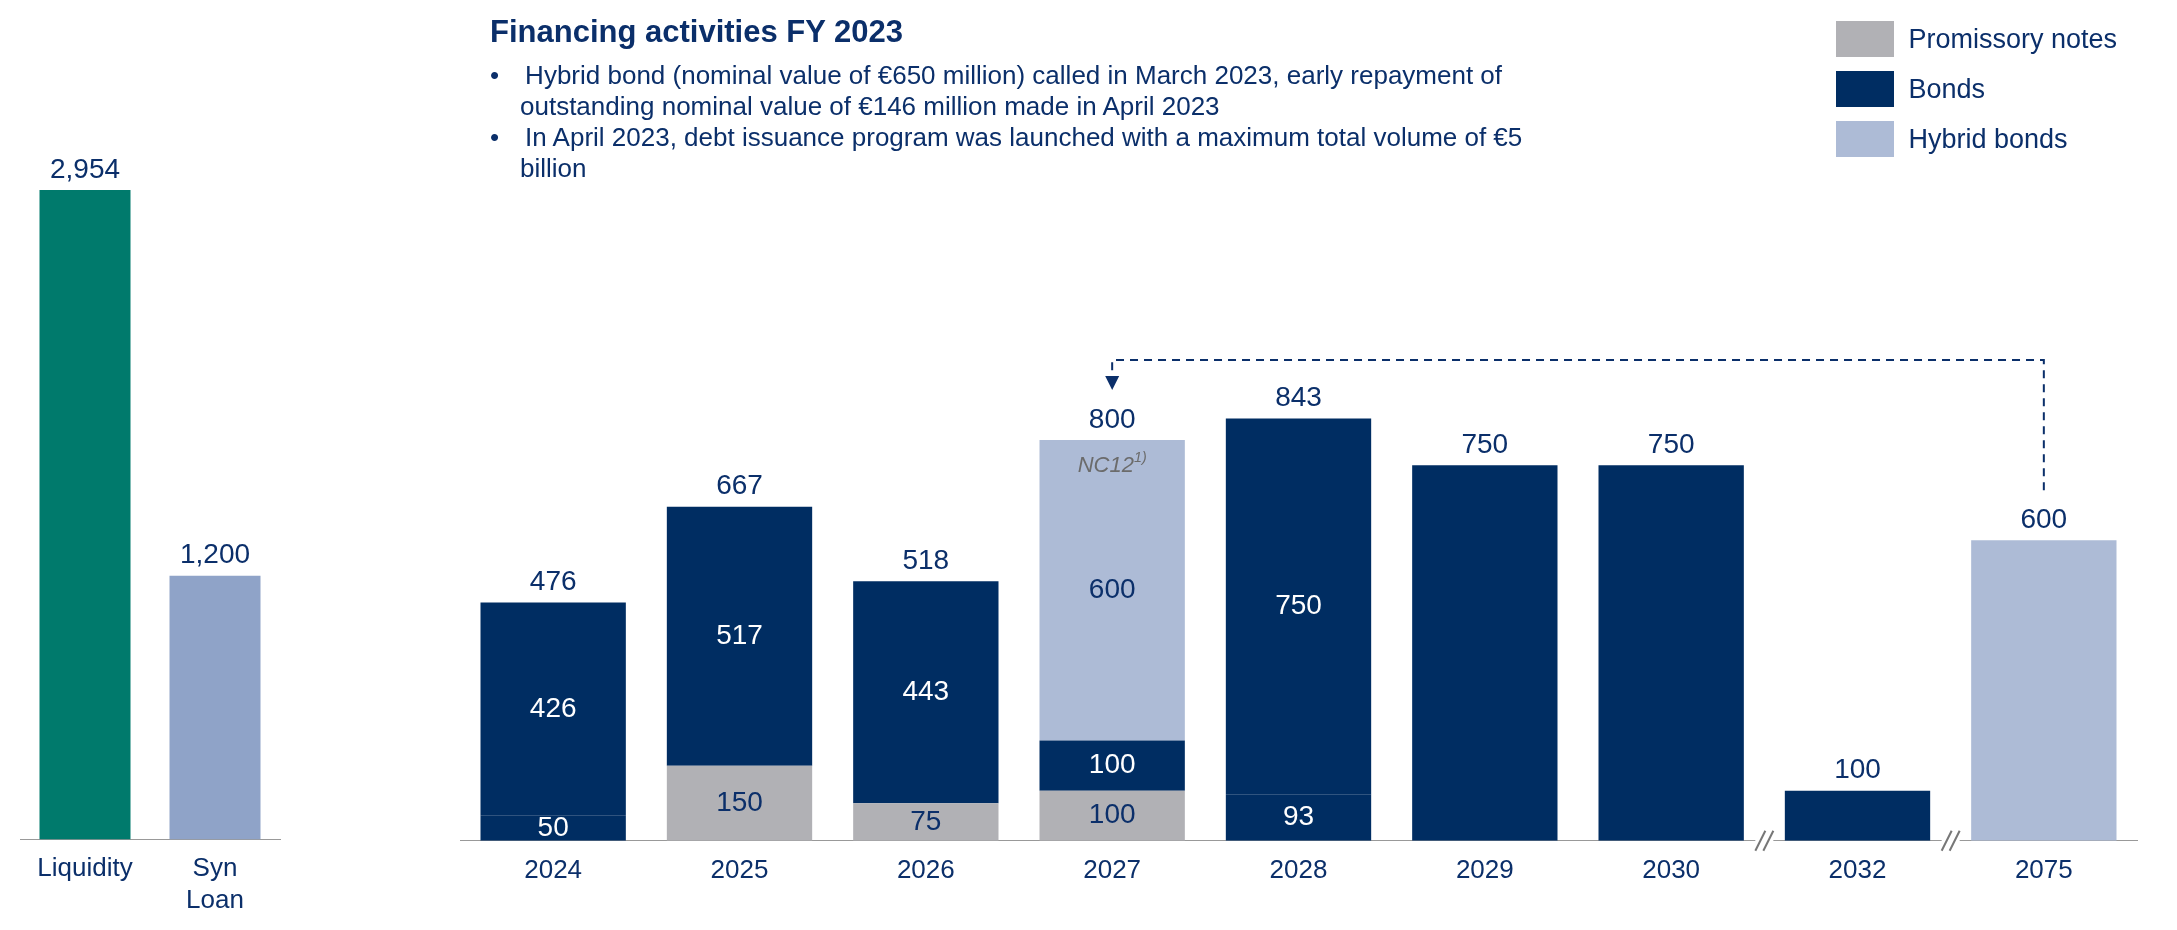  I want to click on x-tick-label: 2025, so click(739, 868).